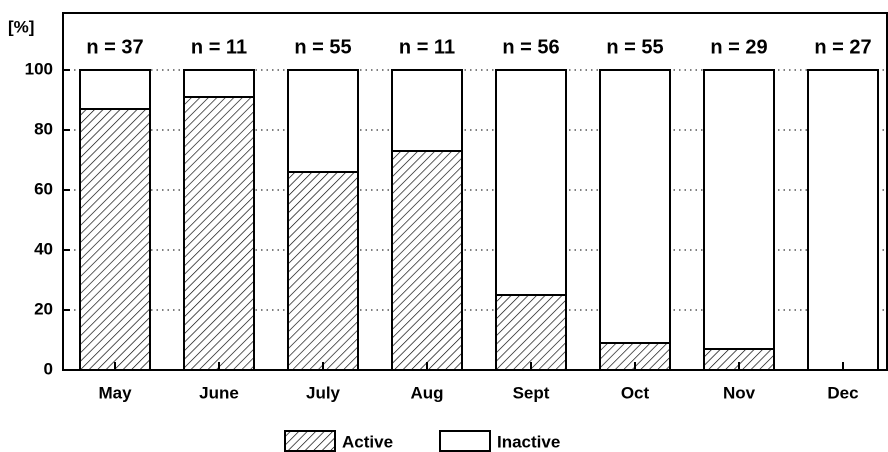 This screenshot has width=888, height=452. Describe the element at coordinates (43, 128) in the screenshot. I see `y-tick-label: 80` at that location.